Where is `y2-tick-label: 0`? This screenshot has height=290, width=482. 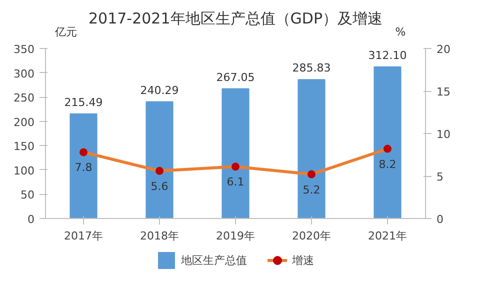
y2-tick-label: 0 is located at coordinates (440, 219).